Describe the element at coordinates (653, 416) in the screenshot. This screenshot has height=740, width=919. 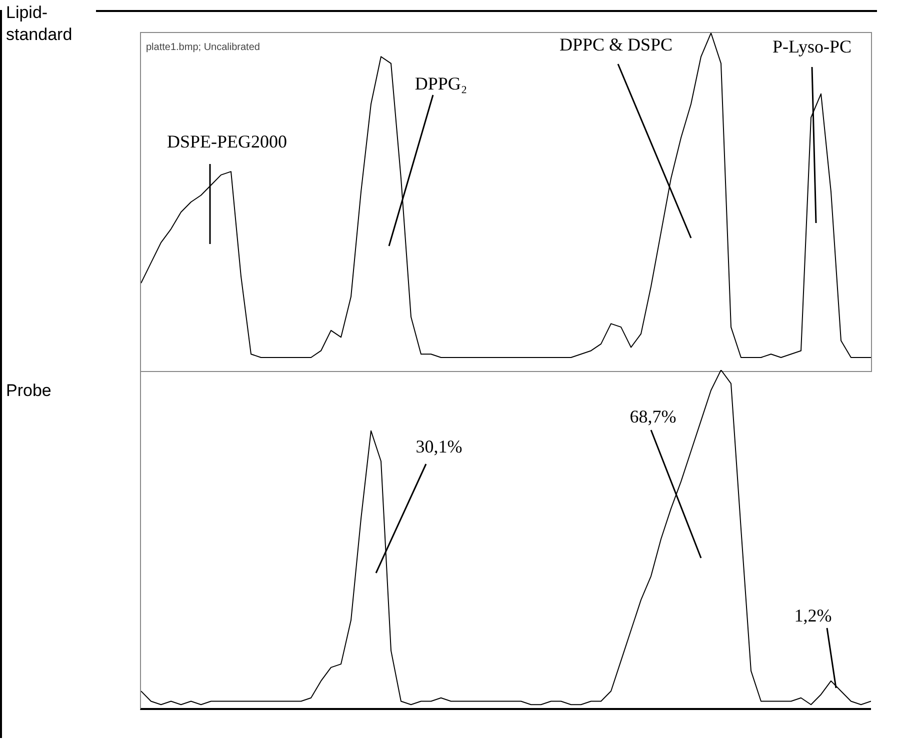
I see `annotation: 68,7%` at that location.